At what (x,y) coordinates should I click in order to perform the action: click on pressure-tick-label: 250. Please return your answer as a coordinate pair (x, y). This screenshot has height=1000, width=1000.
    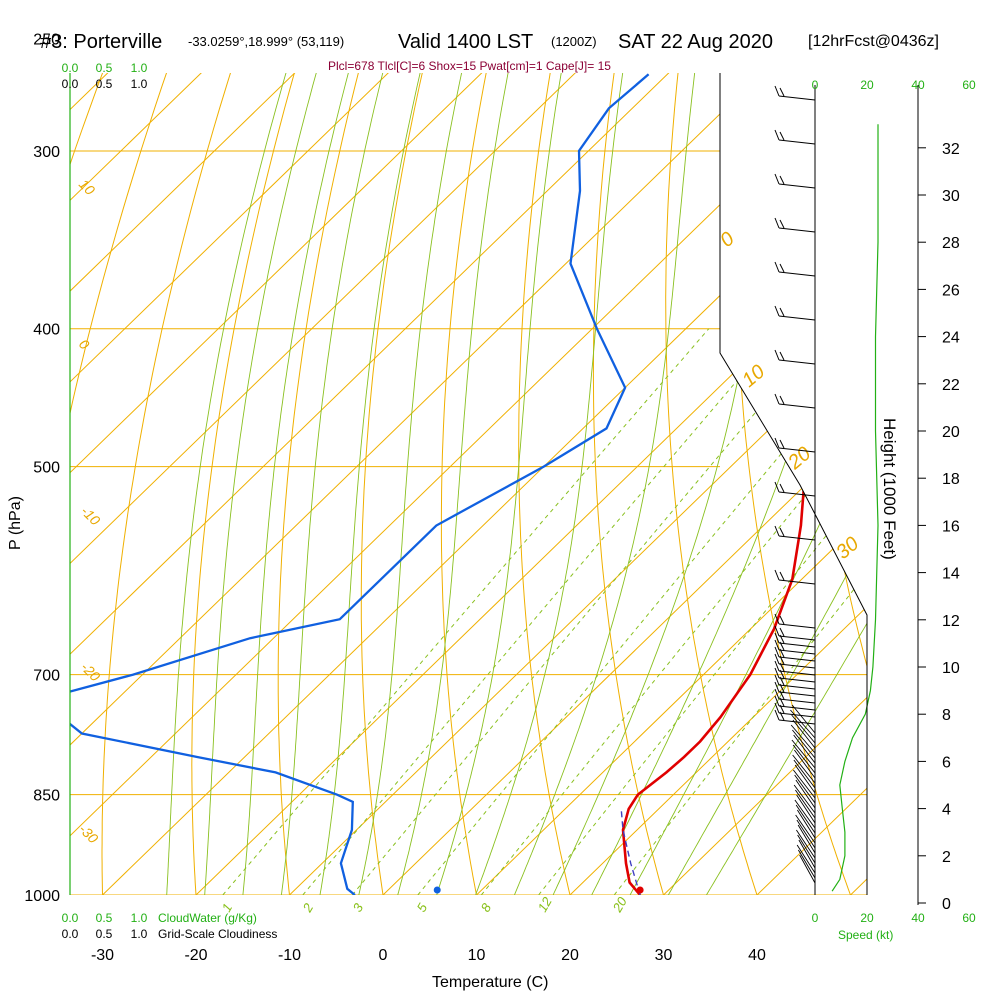
    Looking at the image, I should click on (46, 39).